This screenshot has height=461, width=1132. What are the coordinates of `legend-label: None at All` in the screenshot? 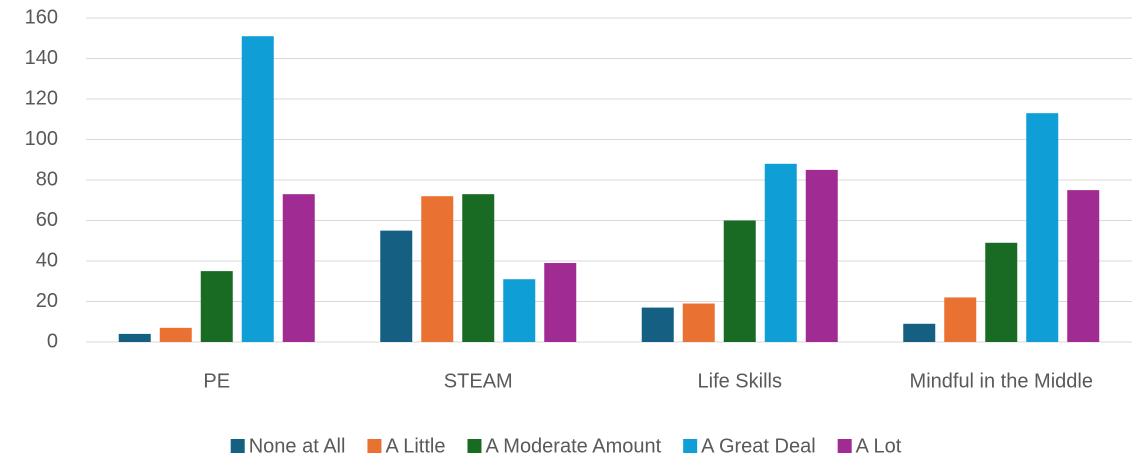 It's located at (297, 446).